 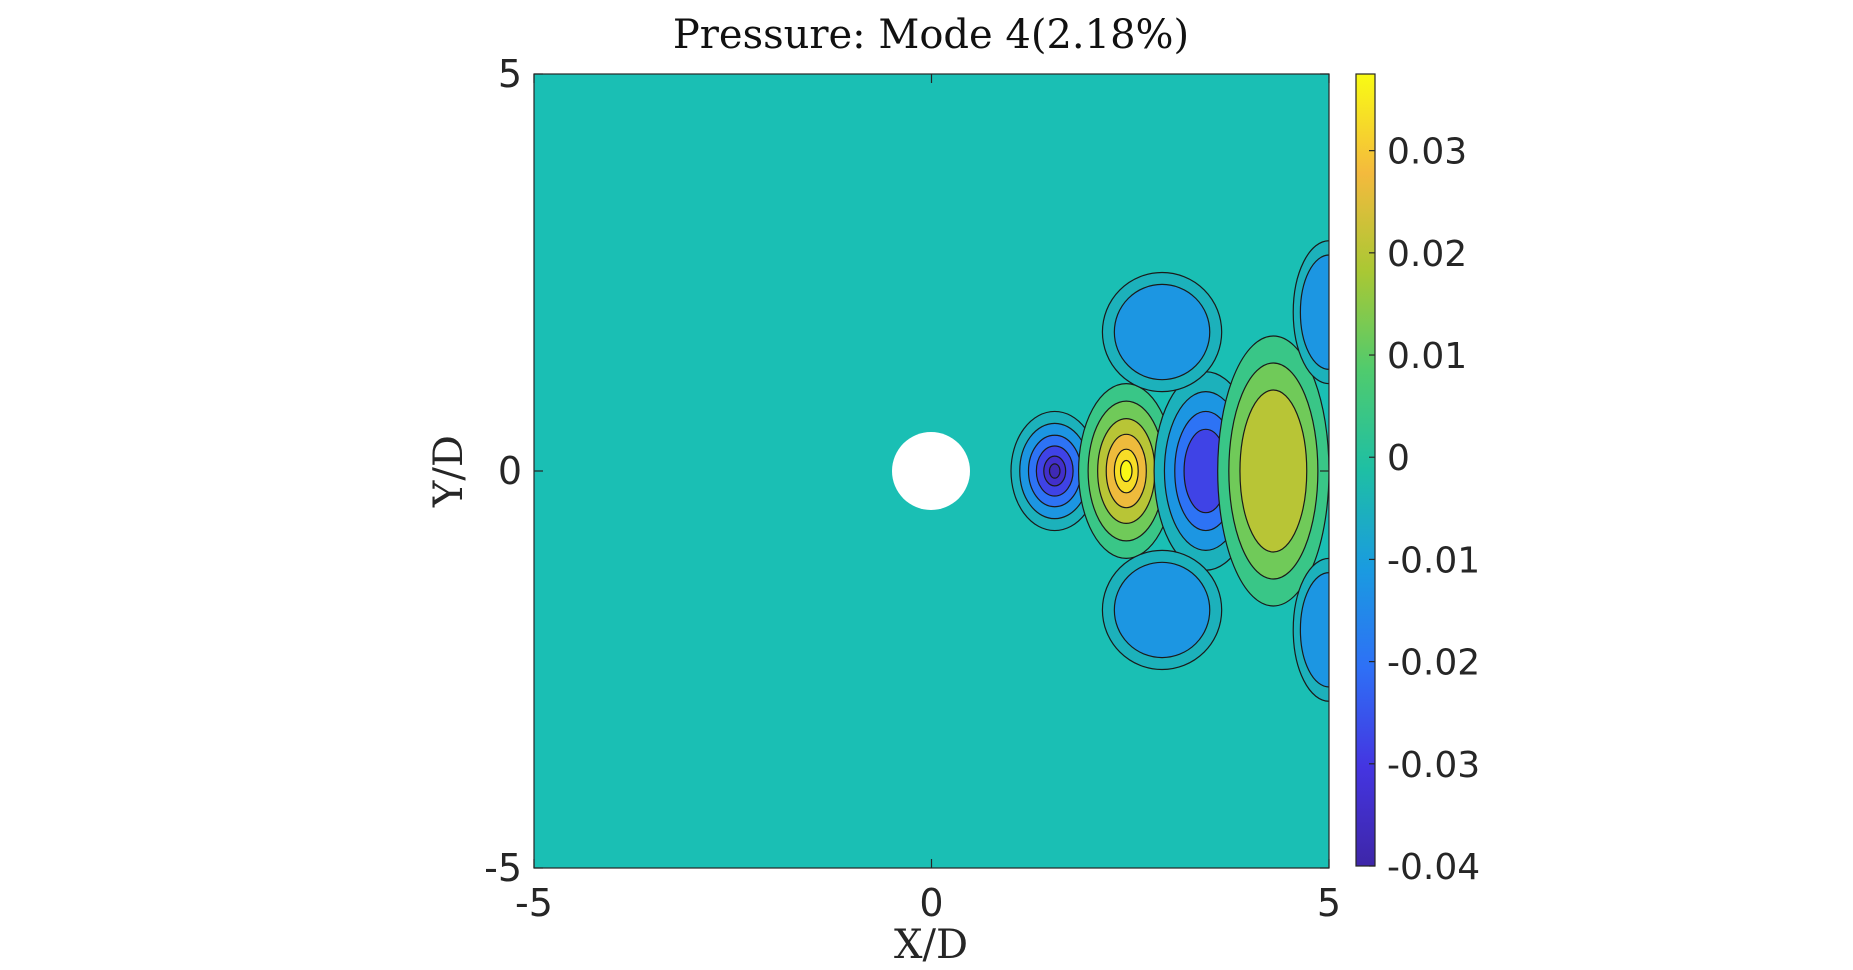 I want to click on colorbar-tick-label: 0.01, so click(x=1427, y=356).